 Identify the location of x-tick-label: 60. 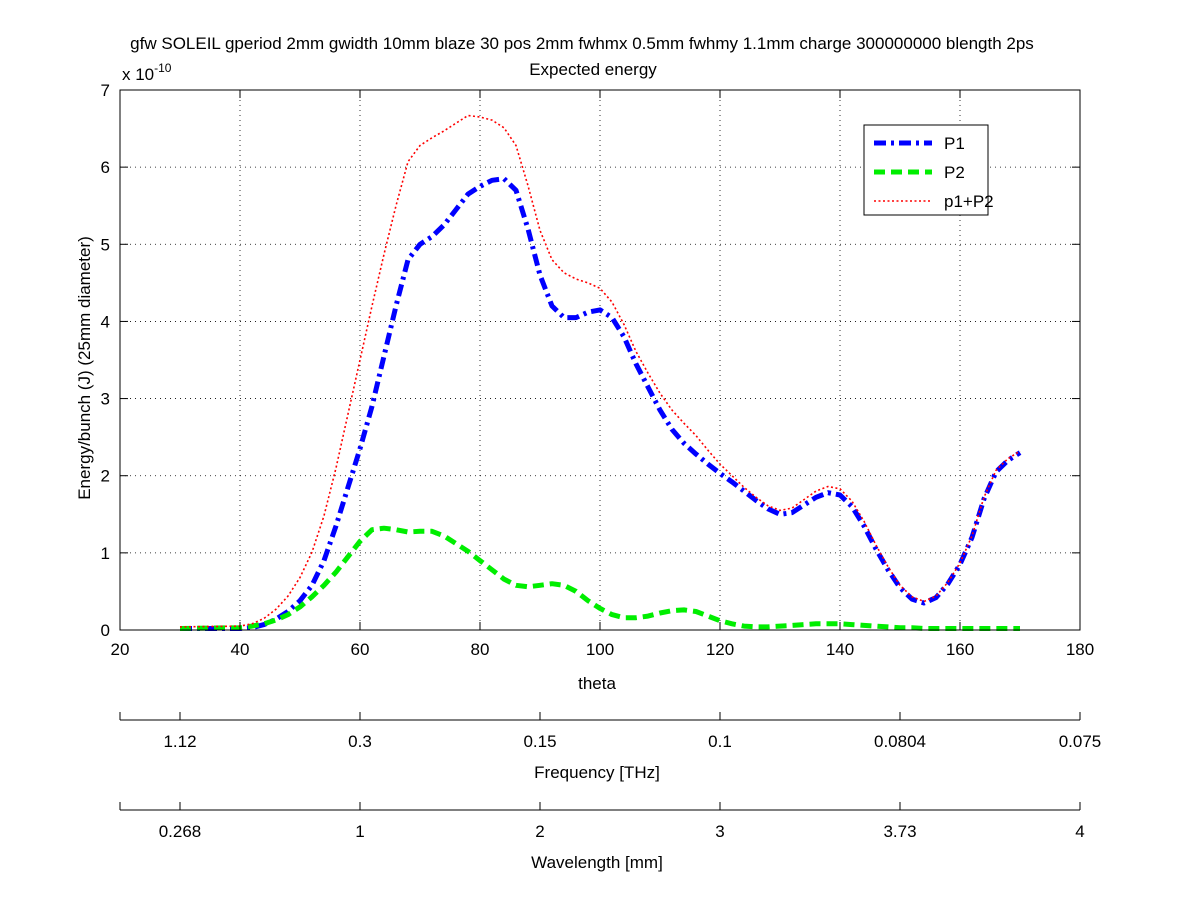
(360, 649).